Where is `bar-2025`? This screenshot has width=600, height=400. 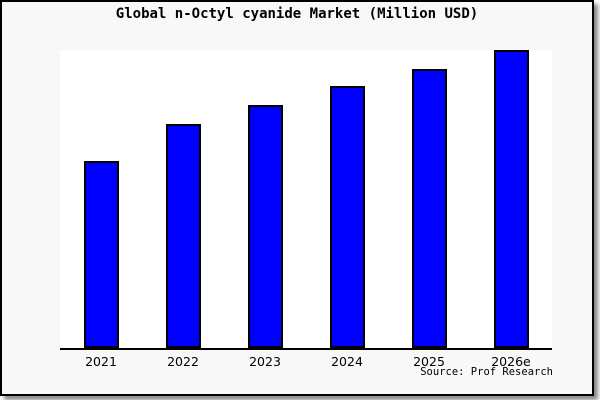 bar-2025 is located at coordinates (429, 208).